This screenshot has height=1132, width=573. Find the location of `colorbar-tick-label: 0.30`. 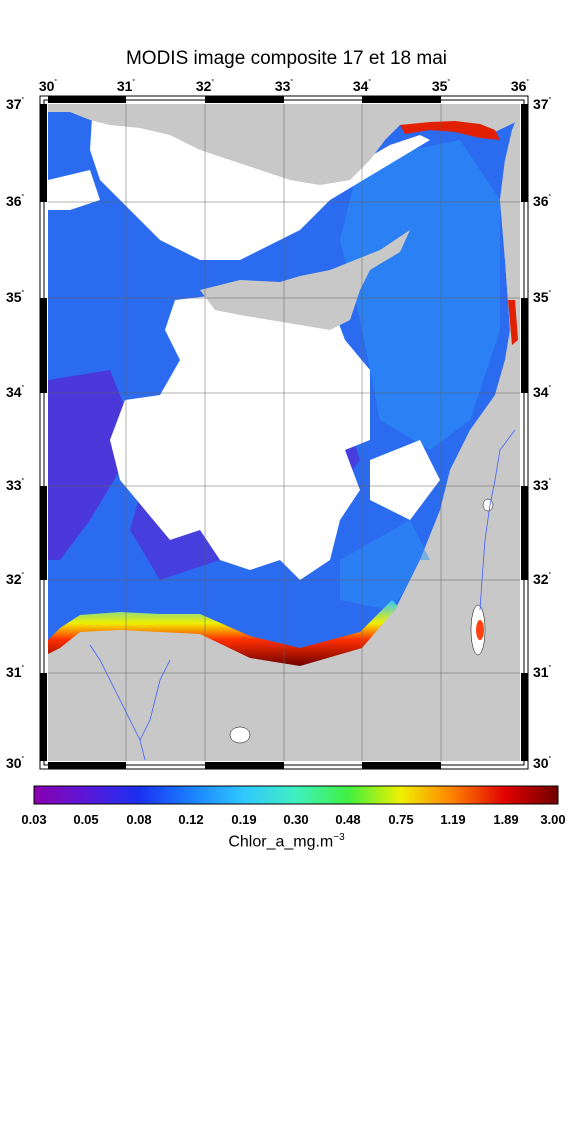

colorbar-tick-label: 0.30 is located at coordinates (296, 819).